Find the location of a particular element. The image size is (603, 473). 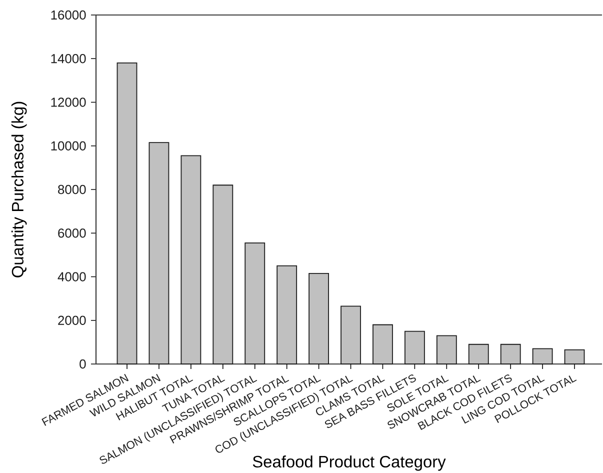

y-tick-label: 14000 is located at coordinates (68, 59).